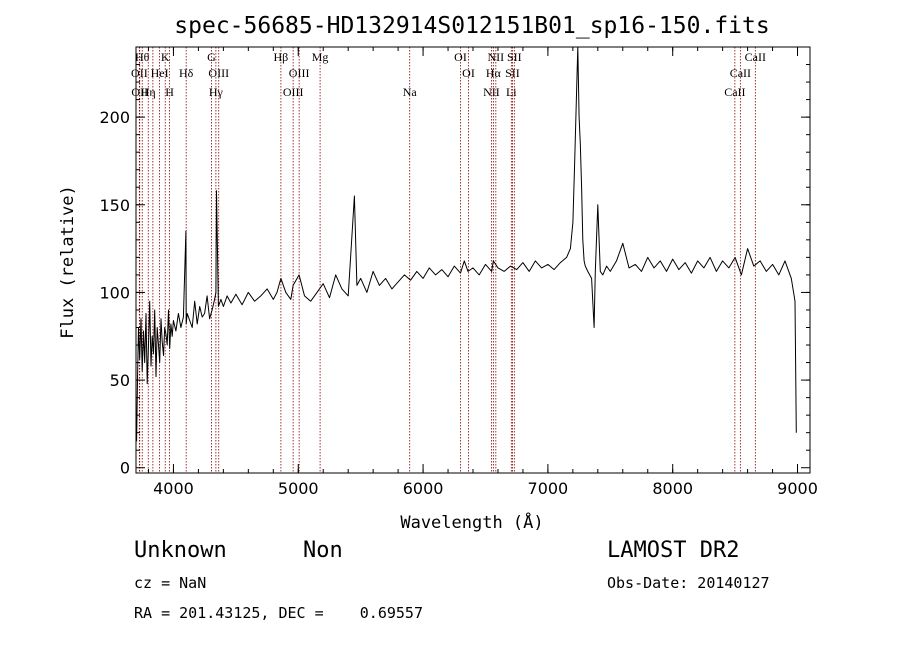 The height and width of the screenshot is (649, 900). I want to click on y-tick-label: 0, so click(125, 468).